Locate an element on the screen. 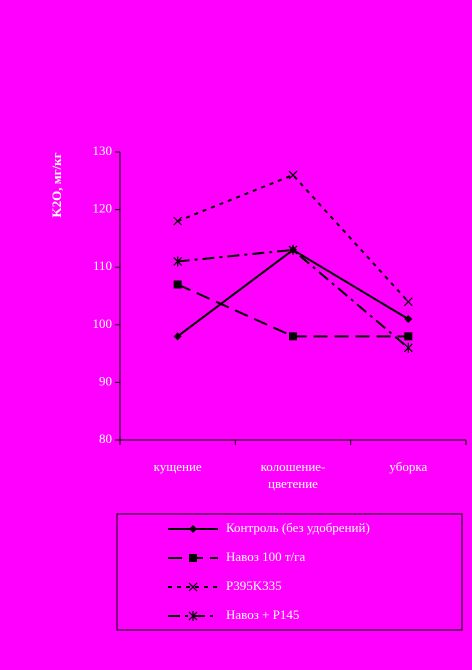 The height and width of the screenshot is (670, 472). x-tick-label: колошение-цветение is located at coordinates (293, 475).